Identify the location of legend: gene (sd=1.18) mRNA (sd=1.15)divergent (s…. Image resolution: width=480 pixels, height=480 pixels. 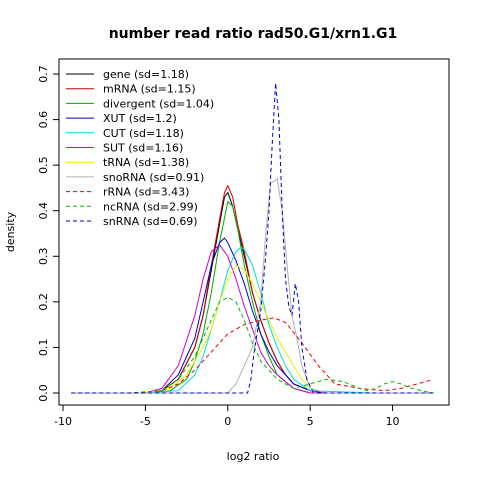
(140, 148).